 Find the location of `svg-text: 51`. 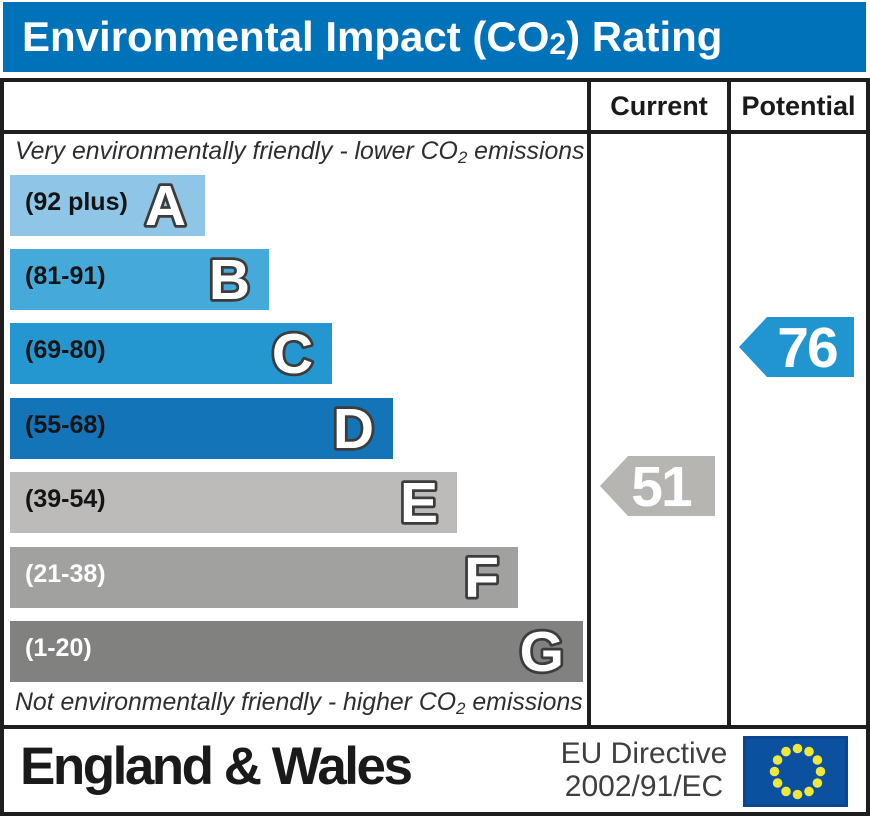

svg-text: 51 is located at coordinates (661, 487).